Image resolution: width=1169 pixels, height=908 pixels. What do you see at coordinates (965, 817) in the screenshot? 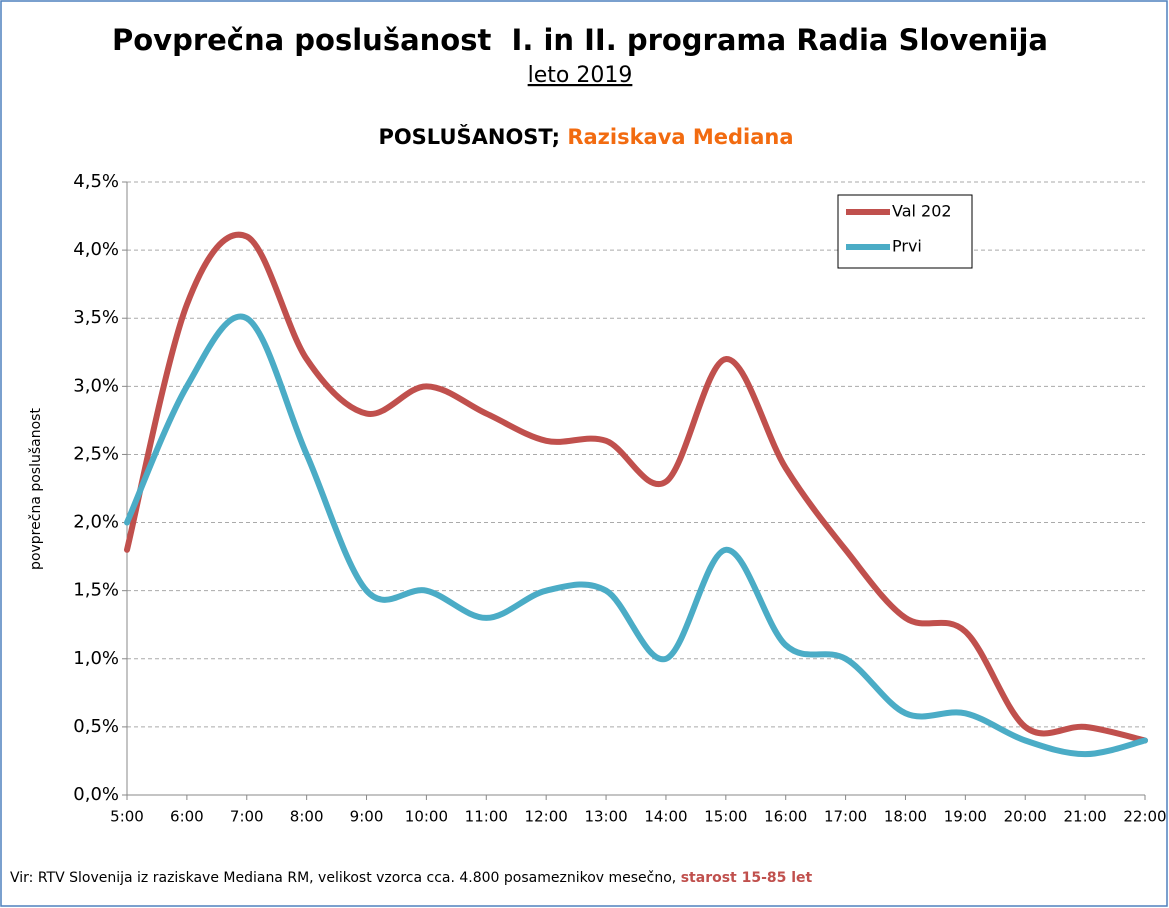
I see `x-tick-label: 19:00` at bounding box center [965, 817].